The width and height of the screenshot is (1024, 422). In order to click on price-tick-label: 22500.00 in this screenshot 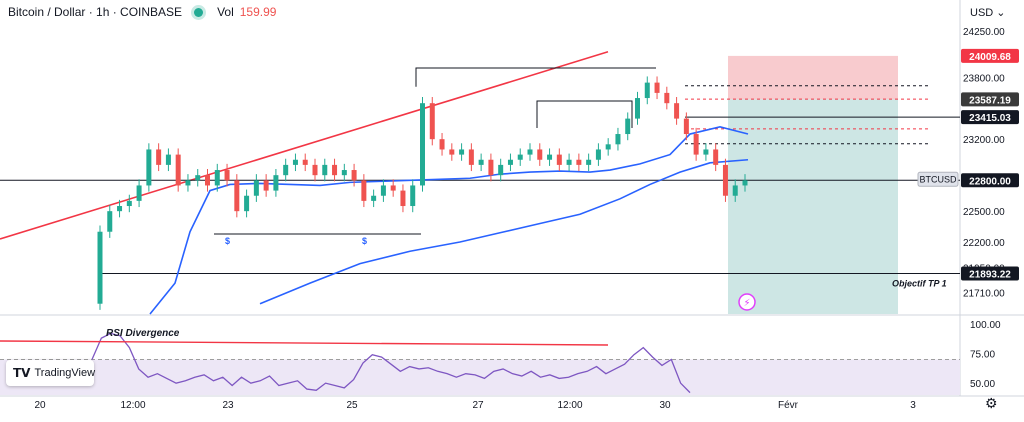, I will do `click(984, 212)`.